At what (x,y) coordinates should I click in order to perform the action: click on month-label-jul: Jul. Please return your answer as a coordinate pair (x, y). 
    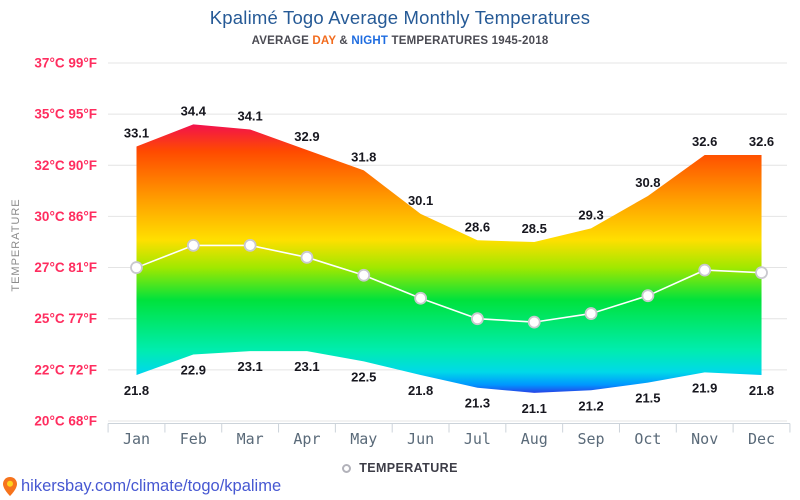
    Looking at the image, I should click on (477, 439).